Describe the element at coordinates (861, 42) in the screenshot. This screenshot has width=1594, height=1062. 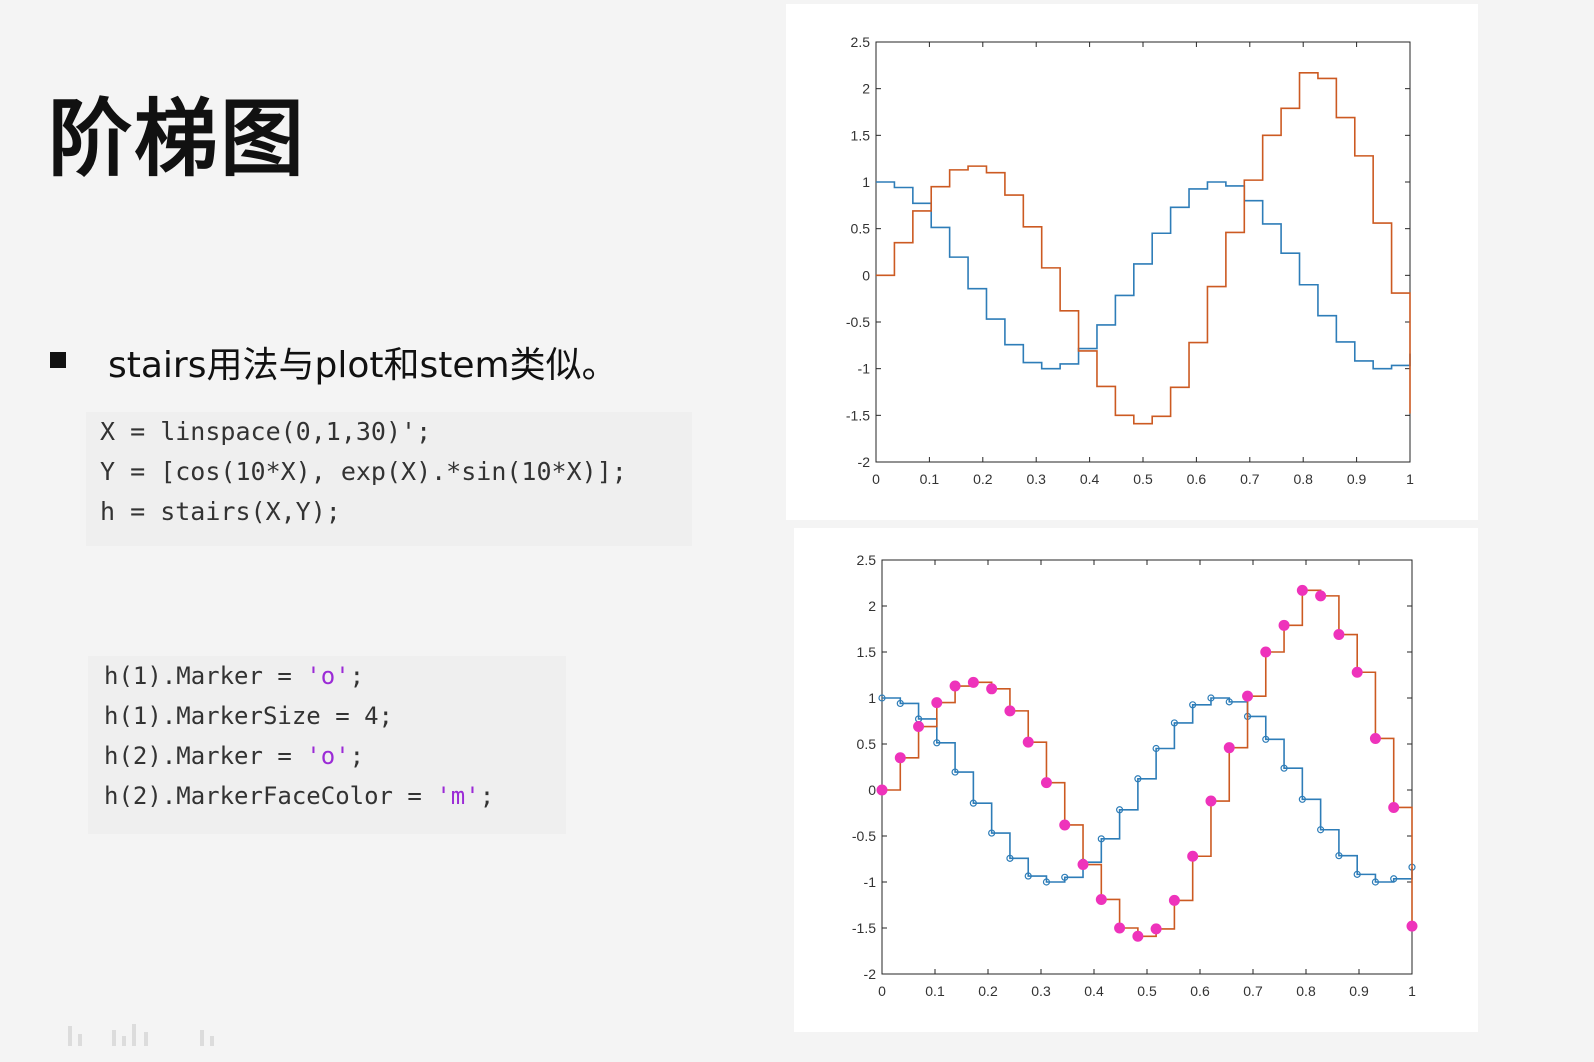
I see `y-tick-label: 2.5` at that location.